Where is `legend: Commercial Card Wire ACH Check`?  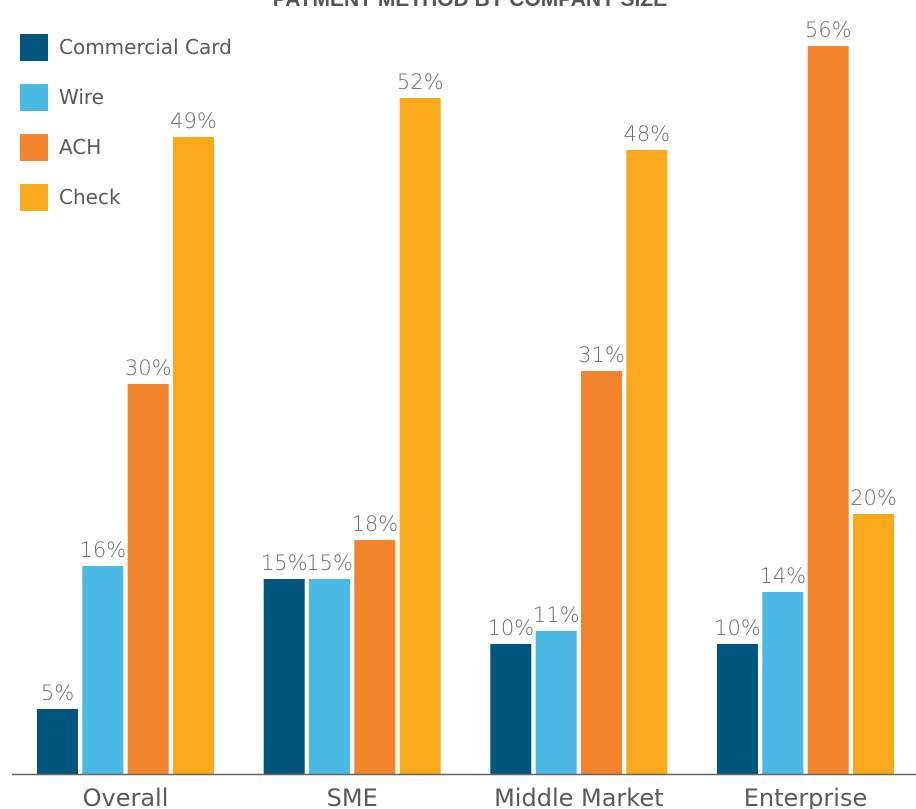 legend: Commercial Card Wire ACH Check is located at coordinates (126, 122).